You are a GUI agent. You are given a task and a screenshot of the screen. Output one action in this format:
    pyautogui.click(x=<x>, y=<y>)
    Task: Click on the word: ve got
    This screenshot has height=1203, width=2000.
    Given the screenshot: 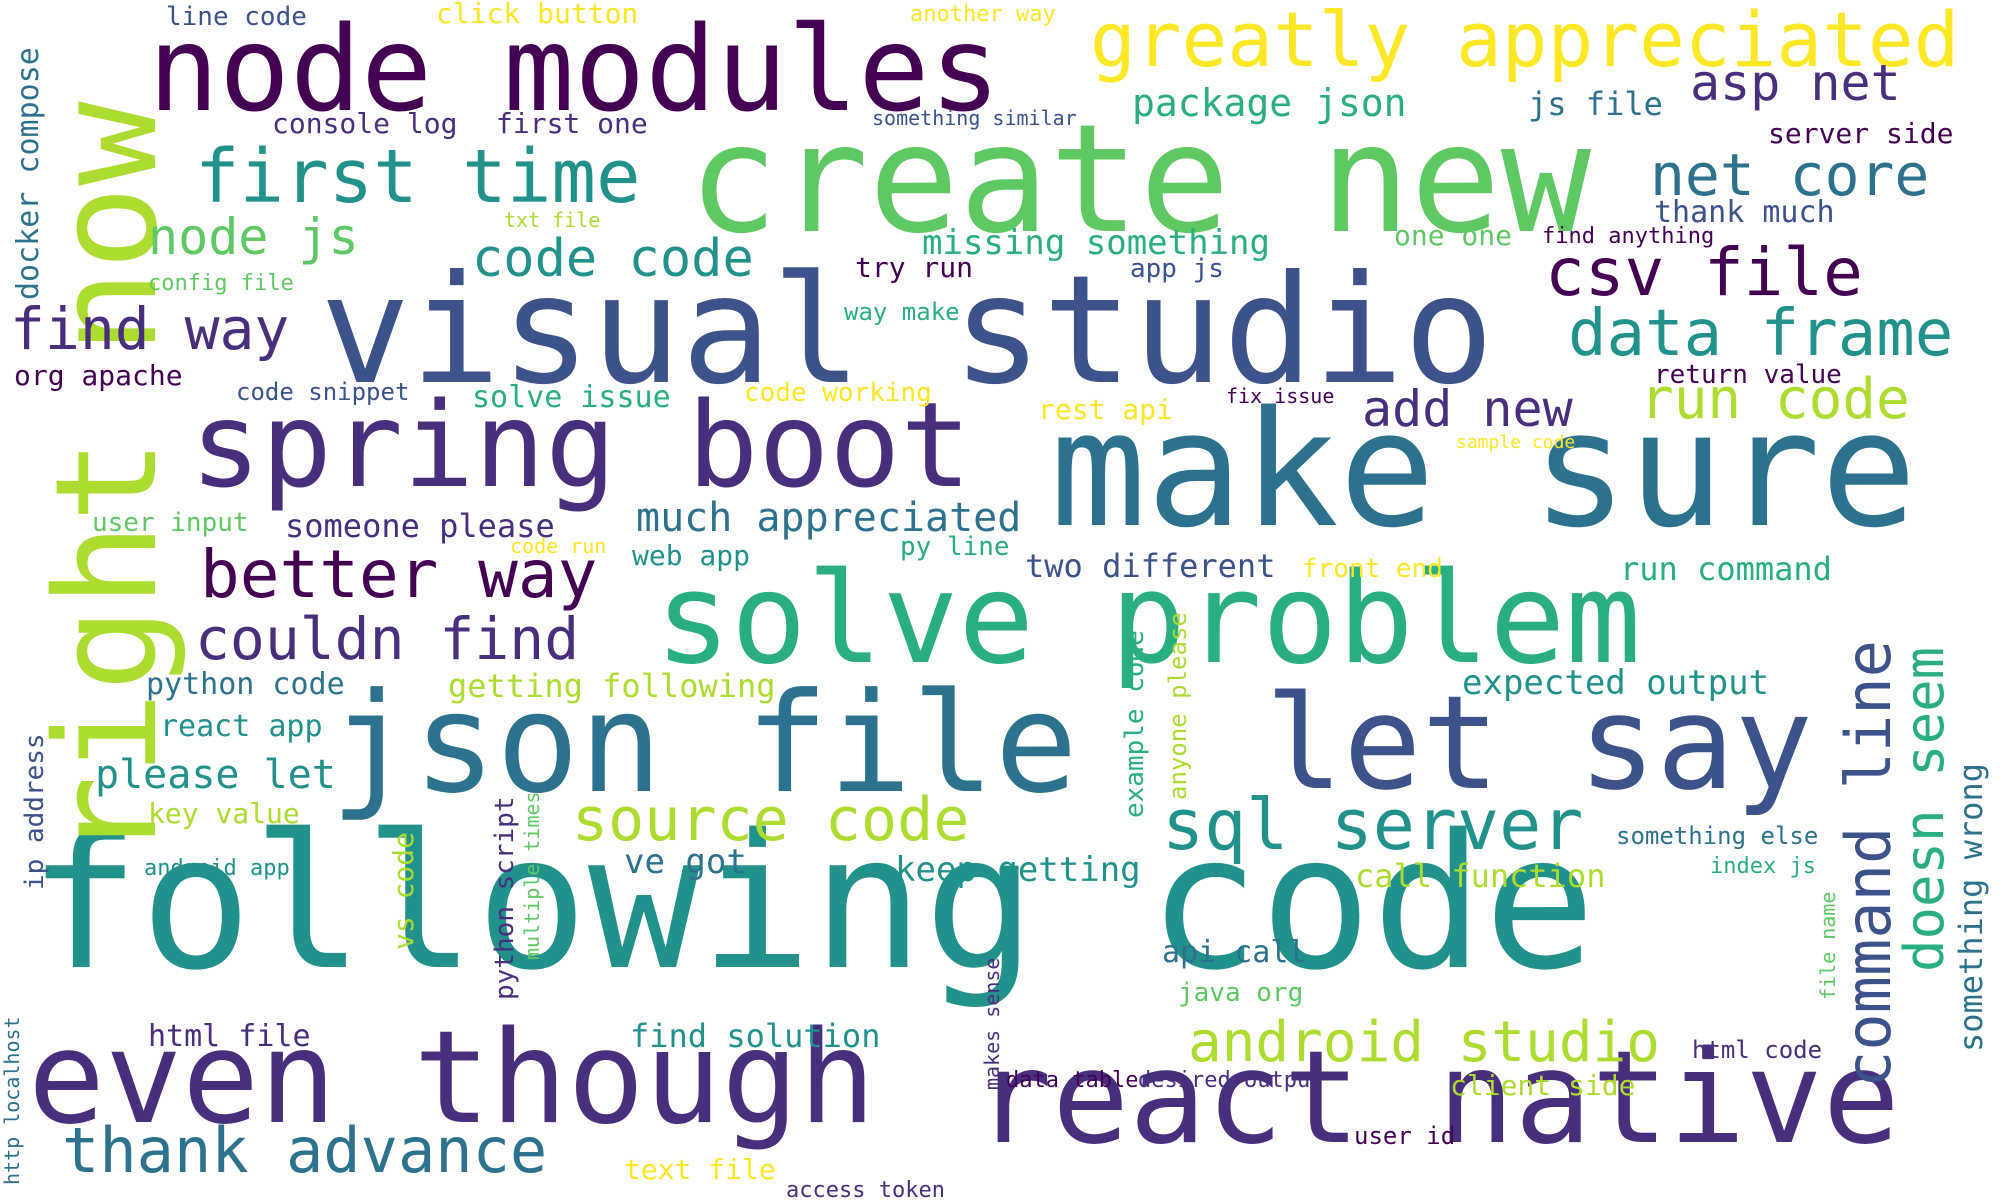 What is the action you would take?
    pyautogui.click(x=685, y=862)
    